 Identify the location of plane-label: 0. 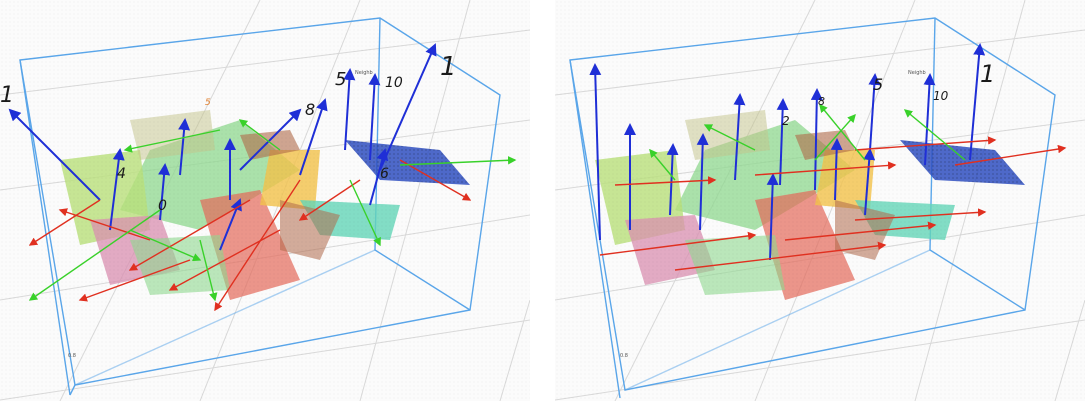
(162, 206).